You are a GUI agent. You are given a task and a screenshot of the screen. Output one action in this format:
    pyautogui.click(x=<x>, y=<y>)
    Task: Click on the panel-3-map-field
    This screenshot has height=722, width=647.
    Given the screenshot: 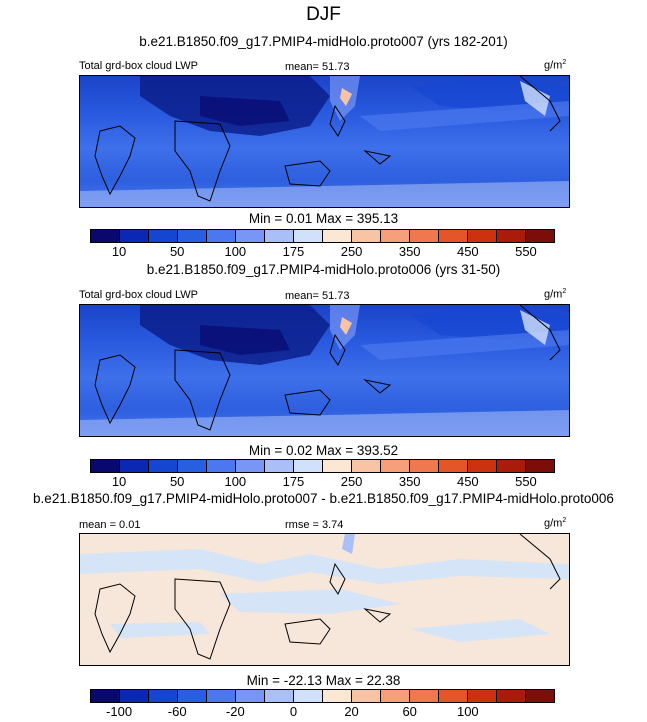 What is the action you would take?
    pyautogui.click(x=324, y=599)
    